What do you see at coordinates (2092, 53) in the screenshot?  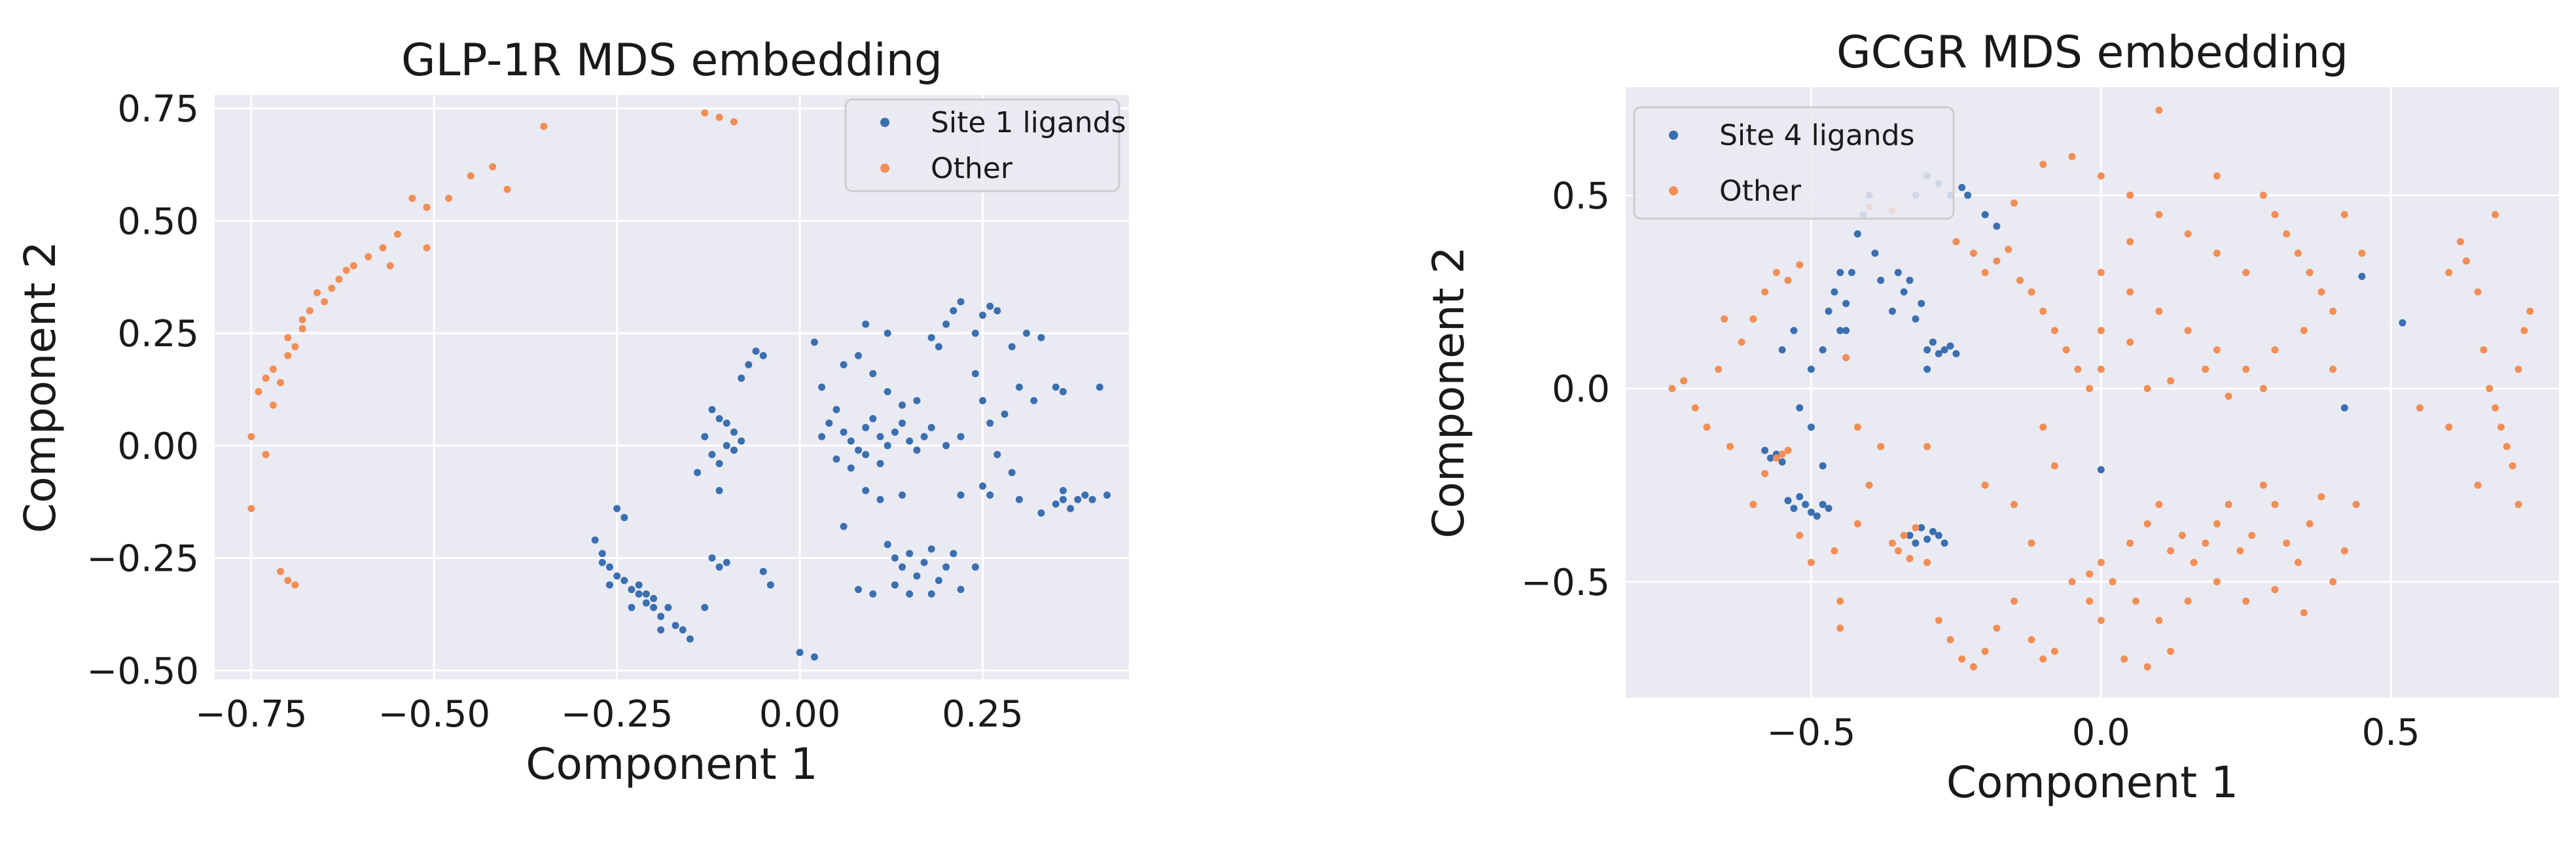 I see `gcgr-title: GCGR MDS embedding` at bounding box center [2092, 53].